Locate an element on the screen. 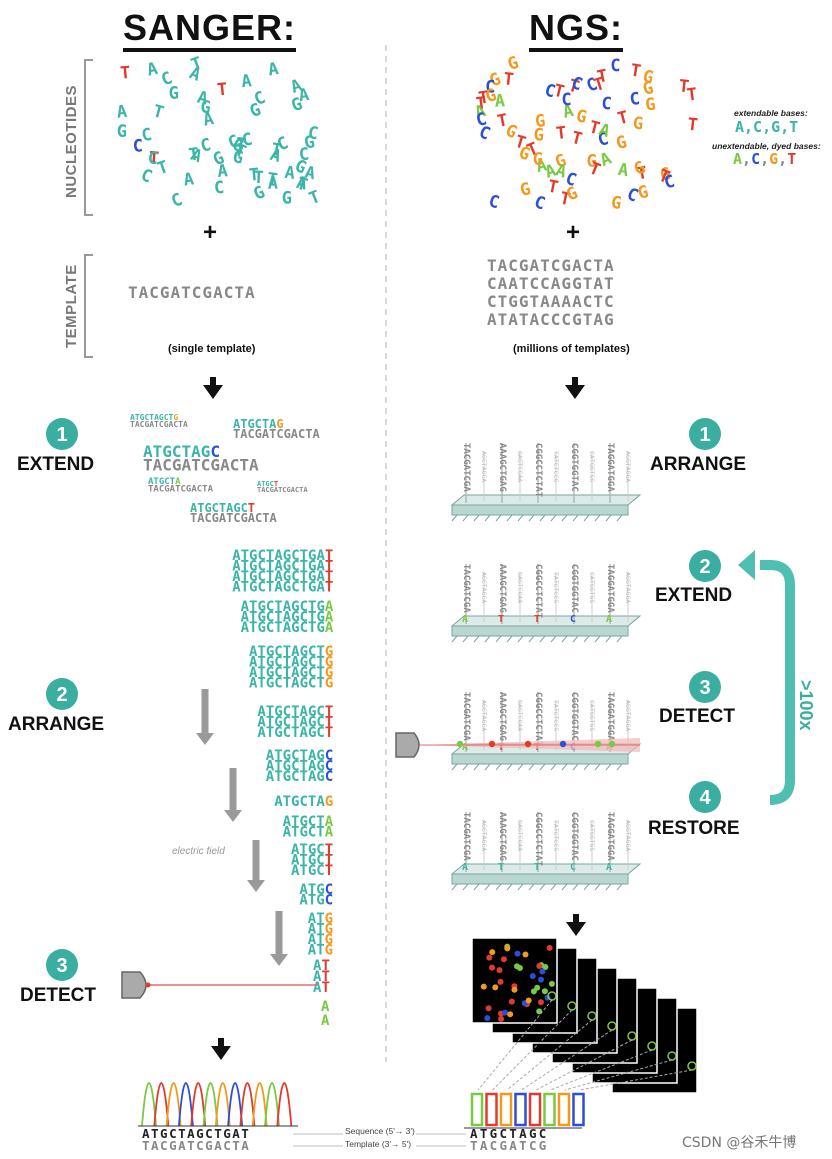  extend-fragment-new: ATGCT is located at coordinates (267, 484).